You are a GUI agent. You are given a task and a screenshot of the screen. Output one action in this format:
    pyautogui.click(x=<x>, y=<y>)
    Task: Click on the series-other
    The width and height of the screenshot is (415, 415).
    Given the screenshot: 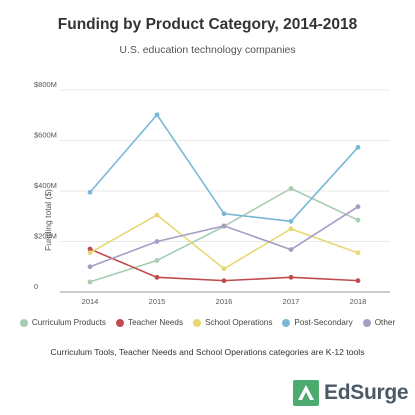 What is the action you would take?
    pyautogui.click(x=224, y=237)
    